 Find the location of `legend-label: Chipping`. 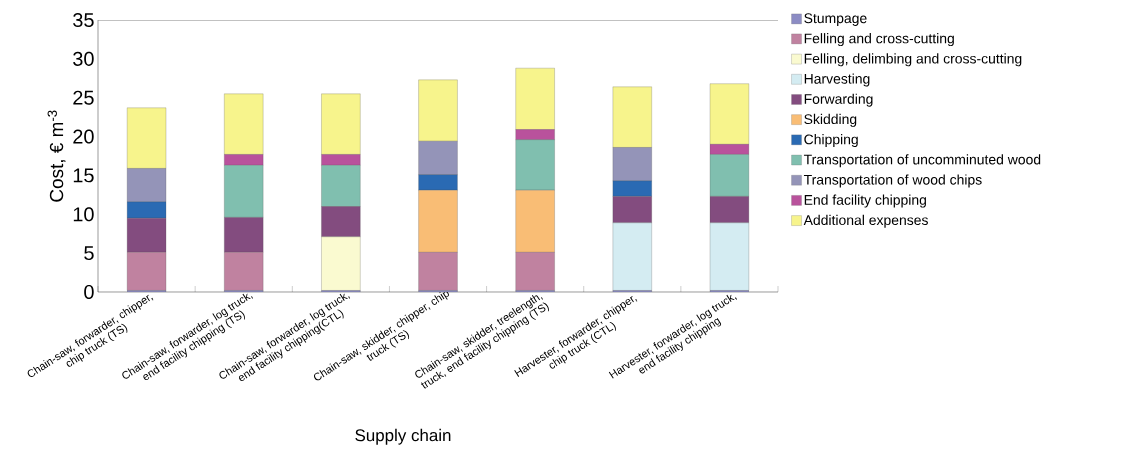

legend-label: Chipping is located at coordinates (831, 141).